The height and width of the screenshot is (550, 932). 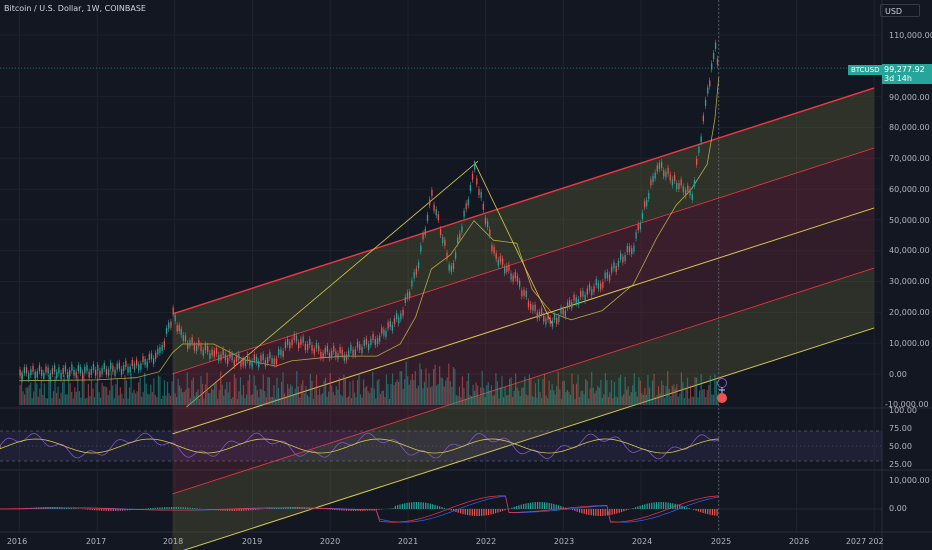 I want to click on replay-icon, so click(x=722, y=398).